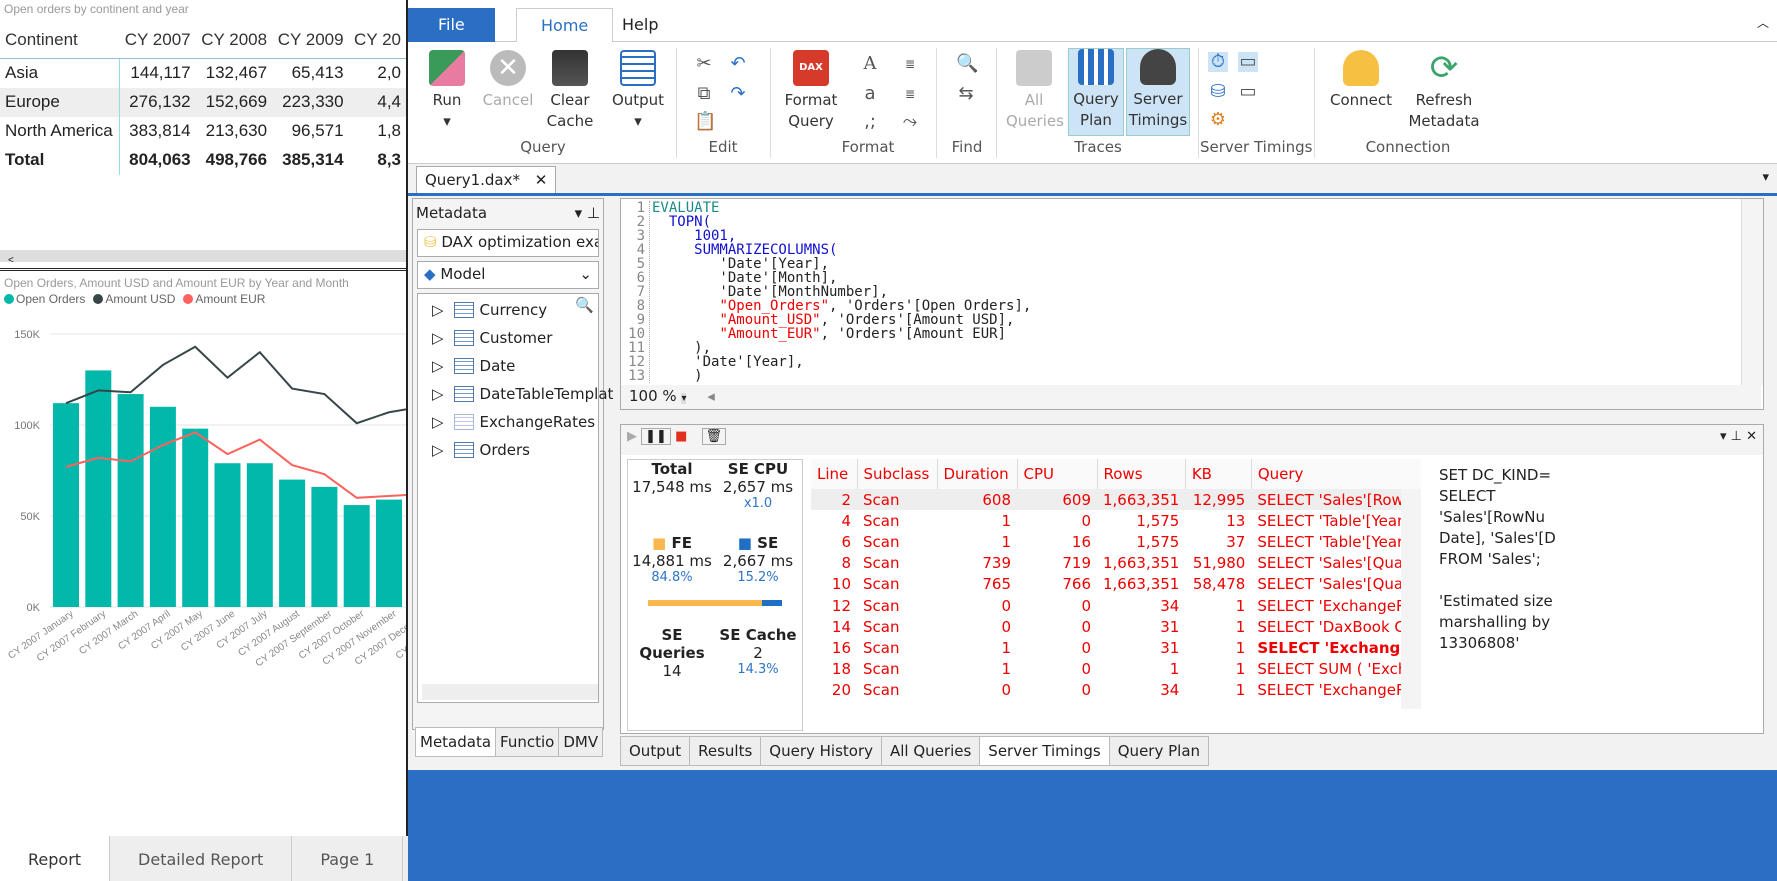  What do you see at coordinates (638, 91) in the screenshot?
I see `output-button: Output ▾` at bounding box center [638, 91].